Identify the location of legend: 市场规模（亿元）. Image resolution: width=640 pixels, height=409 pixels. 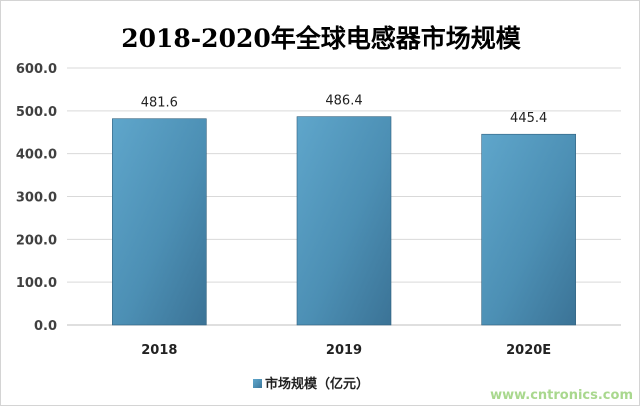
(311, 384).